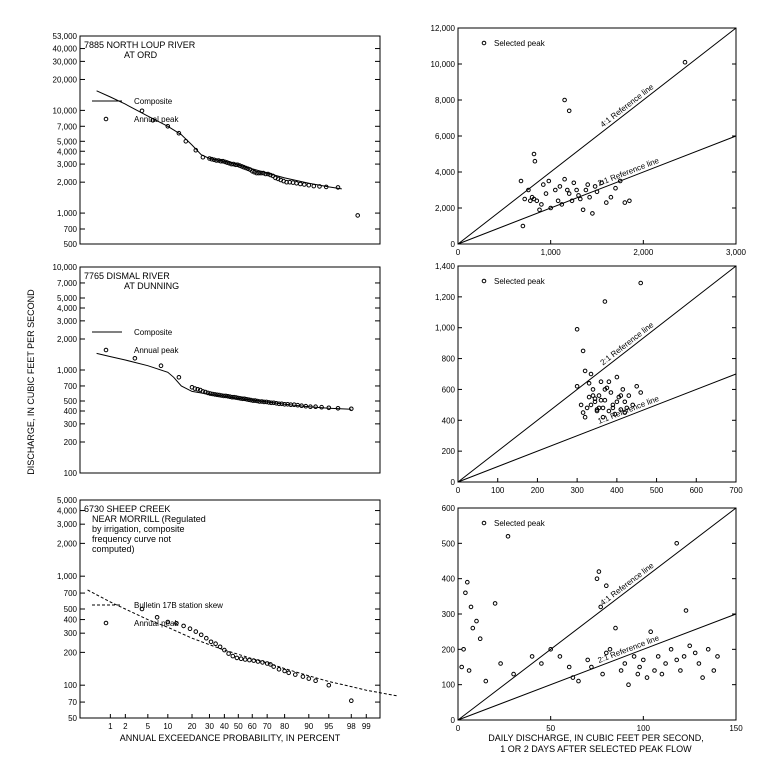  I want to click on plot-frame, so click(230, 140).